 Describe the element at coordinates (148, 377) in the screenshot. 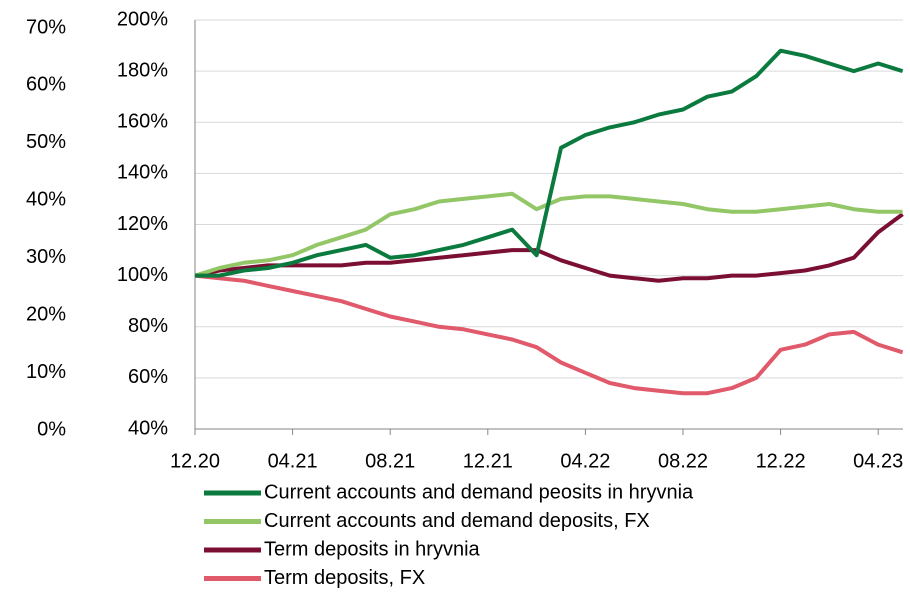

I see `y-tick-label: 60%` at that location.